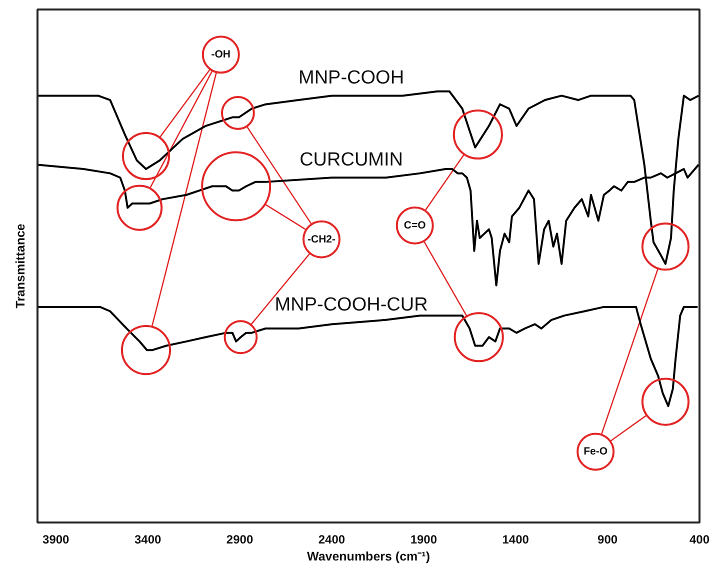  Describe the element at coordinates (332, 539) in the screenshot. I see `x-tick-label: 2400` at that location.